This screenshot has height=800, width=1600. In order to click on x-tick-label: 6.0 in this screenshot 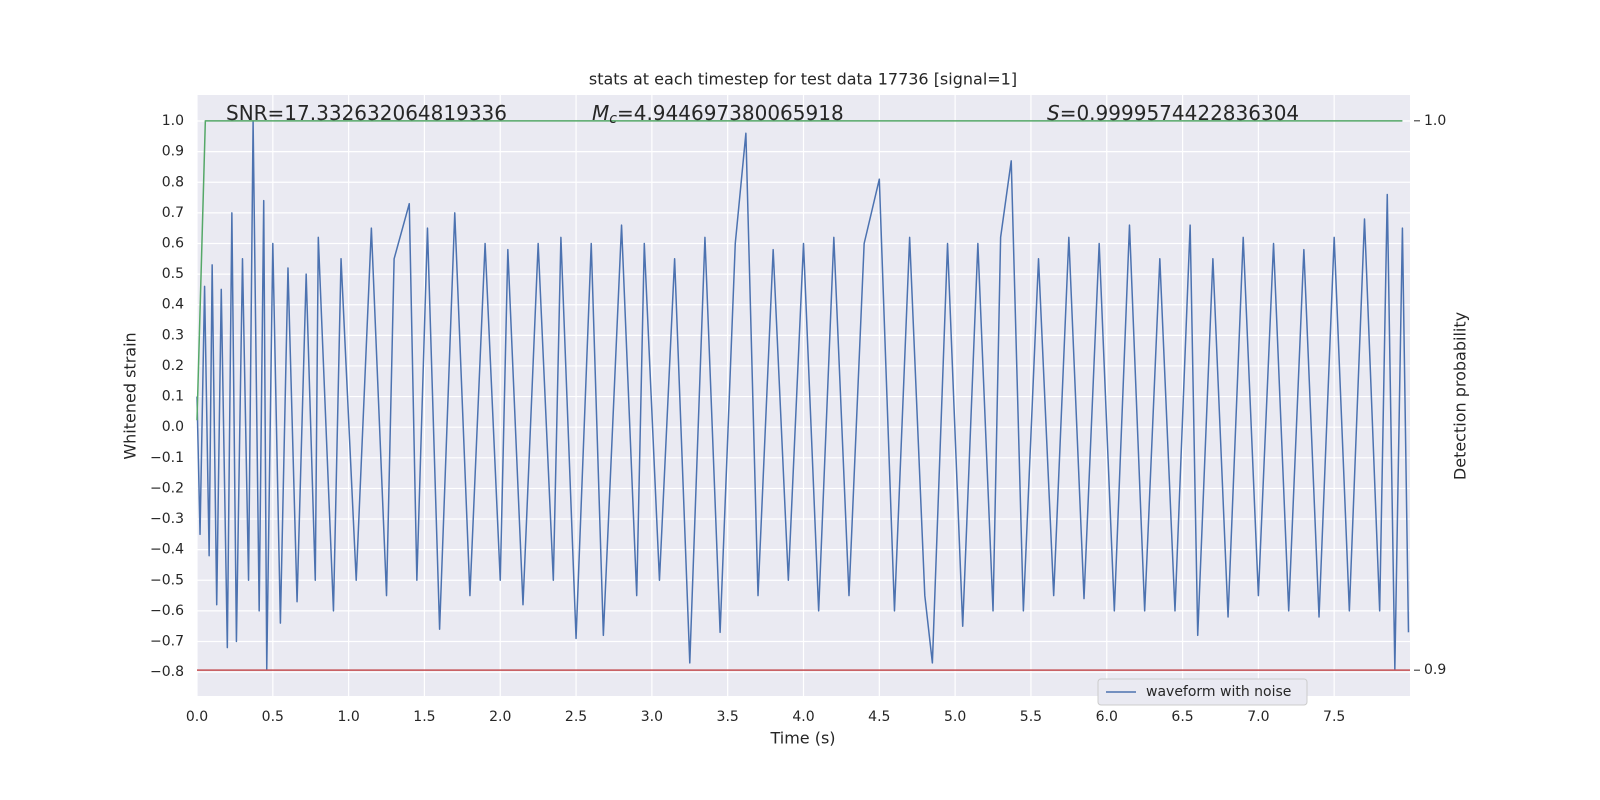, I will do `click(1107, 717)`.